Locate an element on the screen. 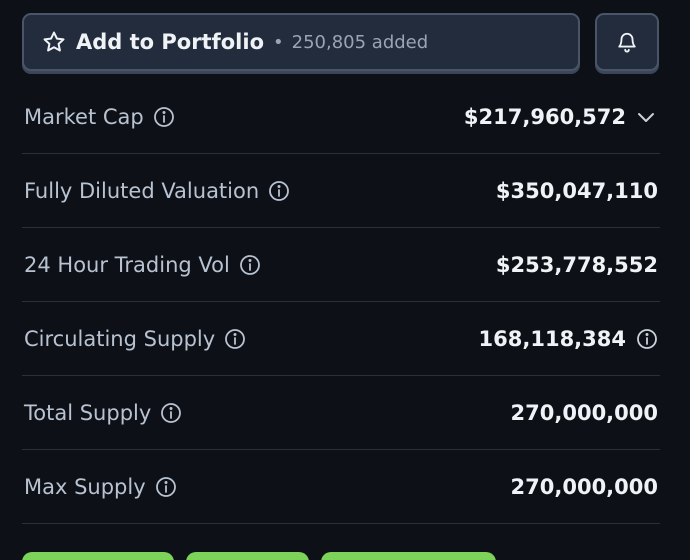  stat-label: Total Supply is located at coordinates (88, 412).